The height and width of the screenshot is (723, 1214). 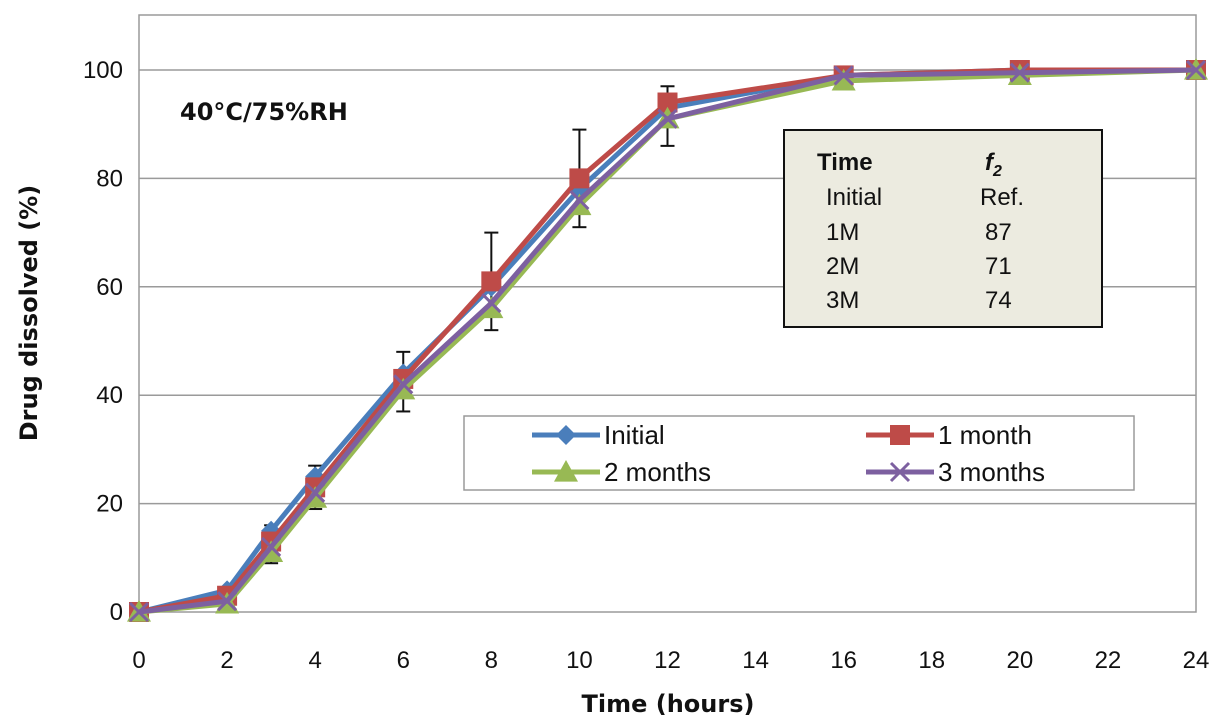 I want to click on x-tick-label: 24, so click(x=1196, y=660).